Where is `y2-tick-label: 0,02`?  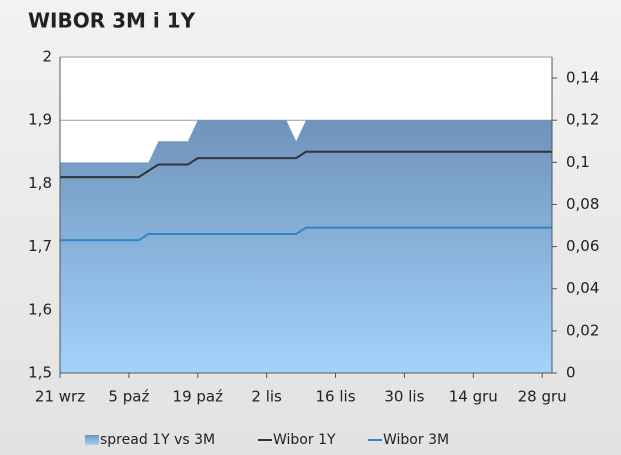
y2-tick-label: 0,02 is located at coordinates (582, 330).